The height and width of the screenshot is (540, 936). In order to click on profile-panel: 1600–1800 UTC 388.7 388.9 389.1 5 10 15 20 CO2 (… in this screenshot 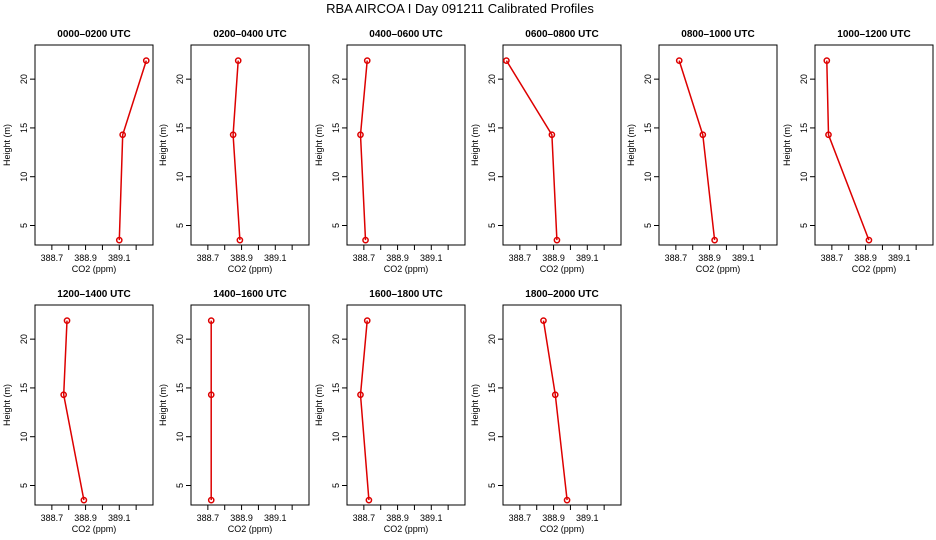, I will do `click(390, 411)`.